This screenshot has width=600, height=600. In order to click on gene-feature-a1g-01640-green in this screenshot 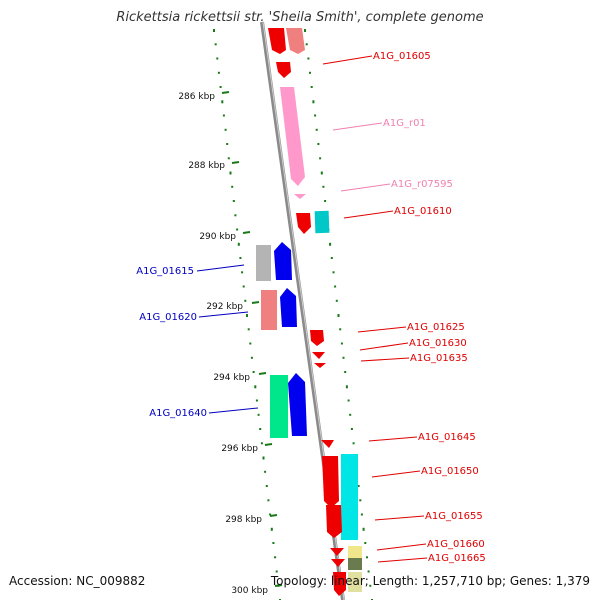, I will do `click(279, 406)`.